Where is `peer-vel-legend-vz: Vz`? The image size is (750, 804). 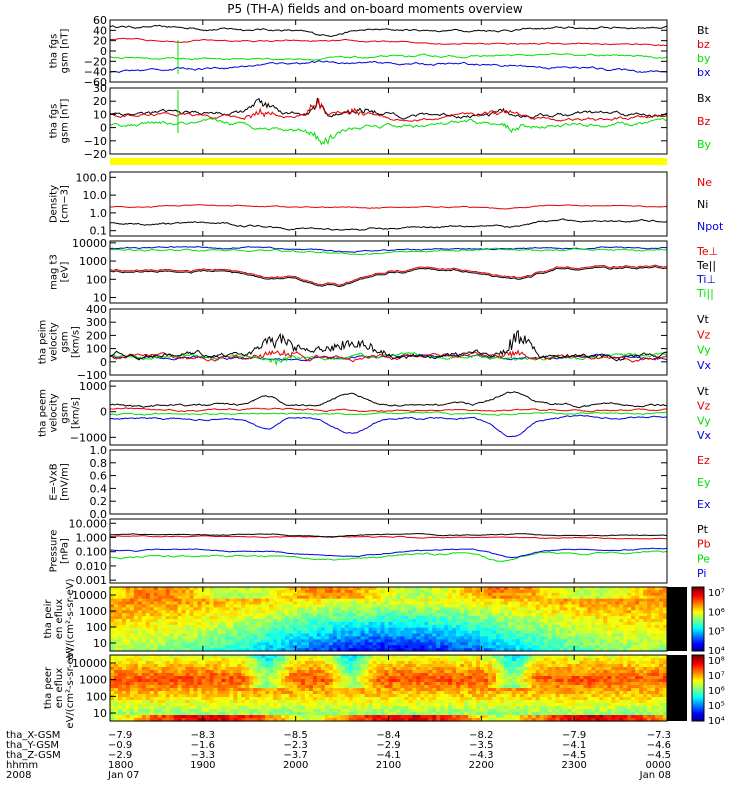
peer-vel-legend-vz: Vz is located at coordinates (704, 406).